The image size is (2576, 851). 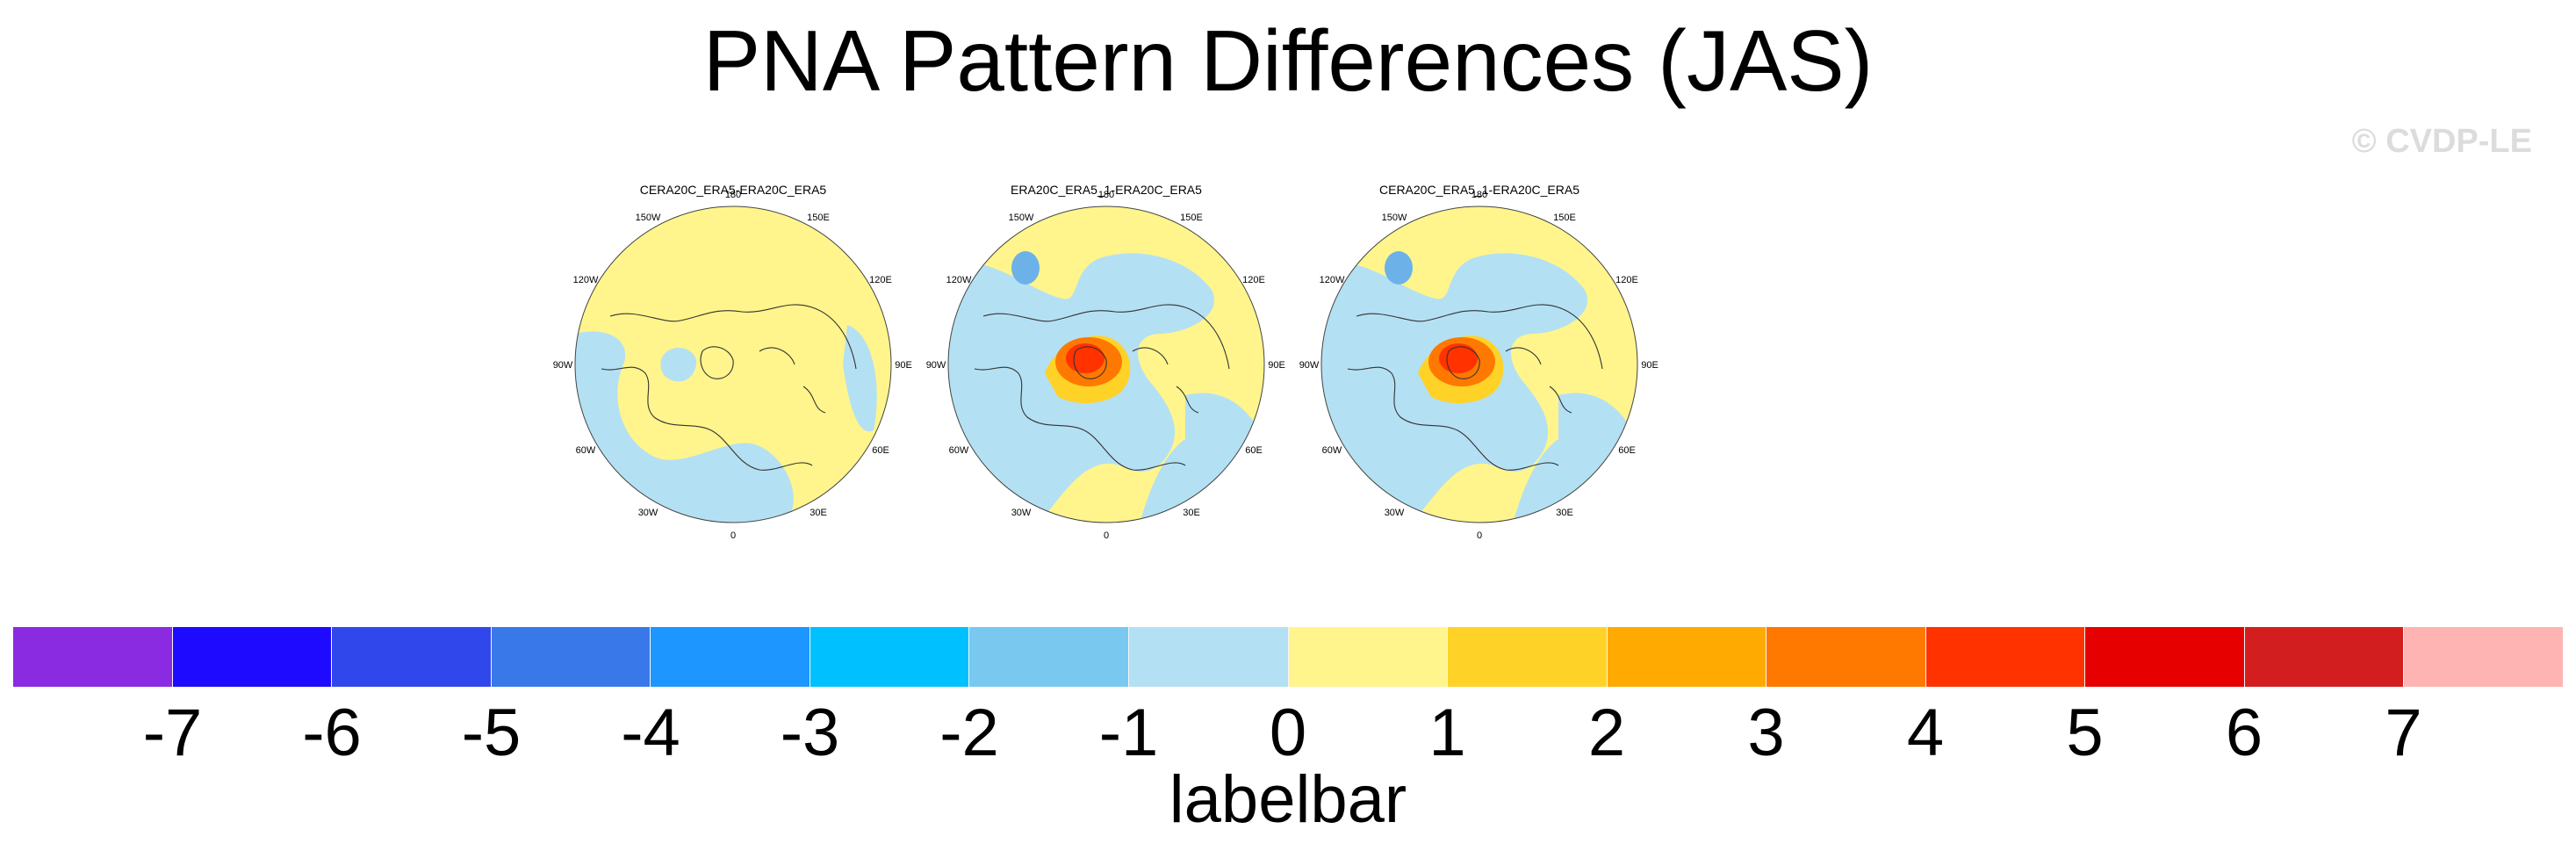 What do you see at coordinates (2085, 733) in the screenshot?
I see `labelbar-tick: 5` at bounding box center [2085, 733].